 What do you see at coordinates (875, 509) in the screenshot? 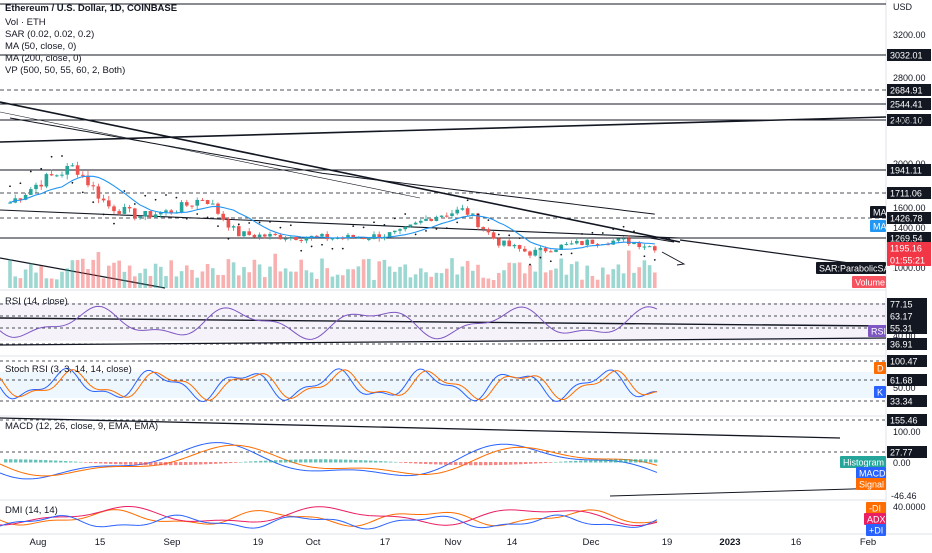
I see `dmi-minus-badge: -DI` at bounding box center [875, 509].